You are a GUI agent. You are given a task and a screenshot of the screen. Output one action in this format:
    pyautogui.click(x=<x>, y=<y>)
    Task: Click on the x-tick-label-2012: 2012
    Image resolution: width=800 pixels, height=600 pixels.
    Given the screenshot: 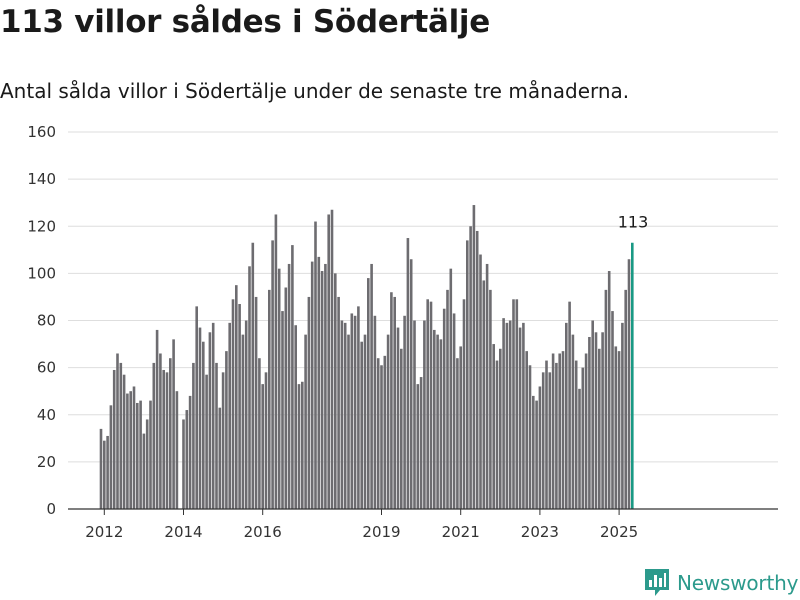 What is the action you would take?
    pyautogui.click(x=104, y=532)
    